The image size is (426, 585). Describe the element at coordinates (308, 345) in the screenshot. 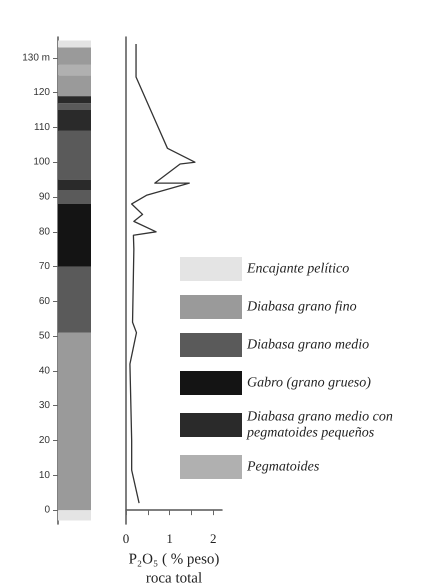

I see `legend-label: Diabasa grano medio` at that location.